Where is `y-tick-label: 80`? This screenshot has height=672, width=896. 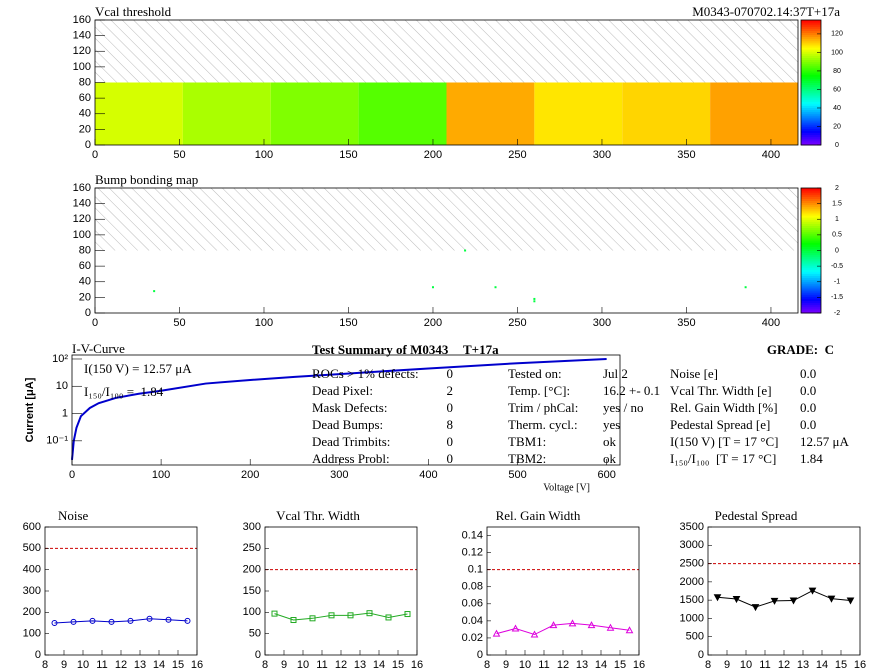
y-tick-label: 80 is located at coordinates (85, 250).